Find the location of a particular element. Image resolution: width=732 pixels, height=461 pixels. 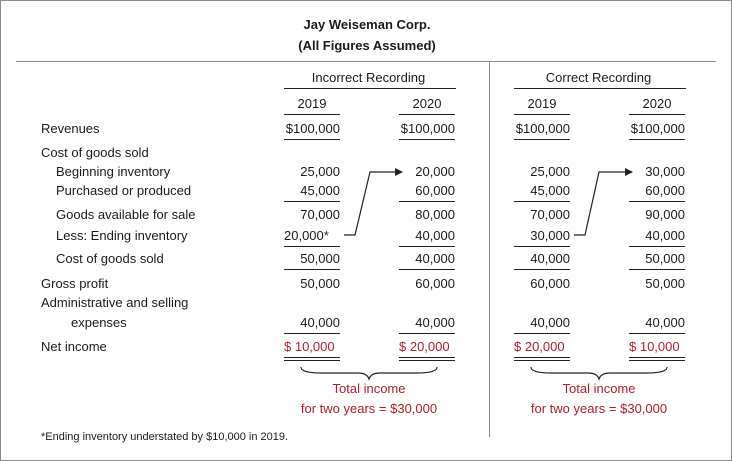

label-less-ending-inventory: Less: Ending inventory is located at coordinates (122, 235).